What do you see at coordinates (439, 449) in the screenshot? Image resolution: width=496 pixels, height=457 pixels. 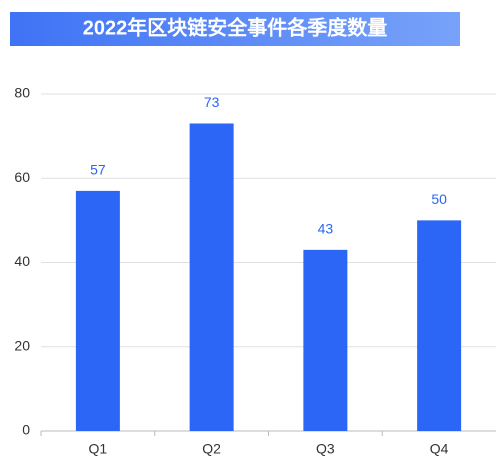 I see `x-tick-label: Q4` at bounding box center [439, 449].